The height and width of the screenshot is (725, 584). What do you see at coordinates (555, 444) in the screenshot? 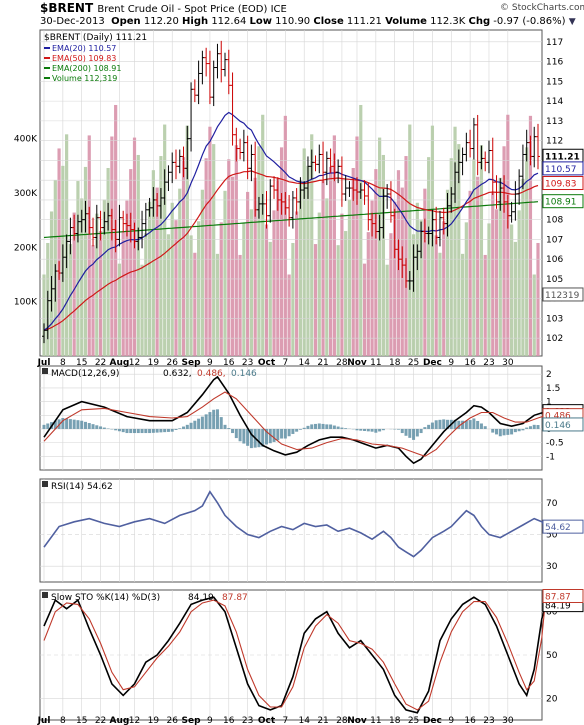
I see `macd-tick-label: -0.5` at bounding box center [555, 444].